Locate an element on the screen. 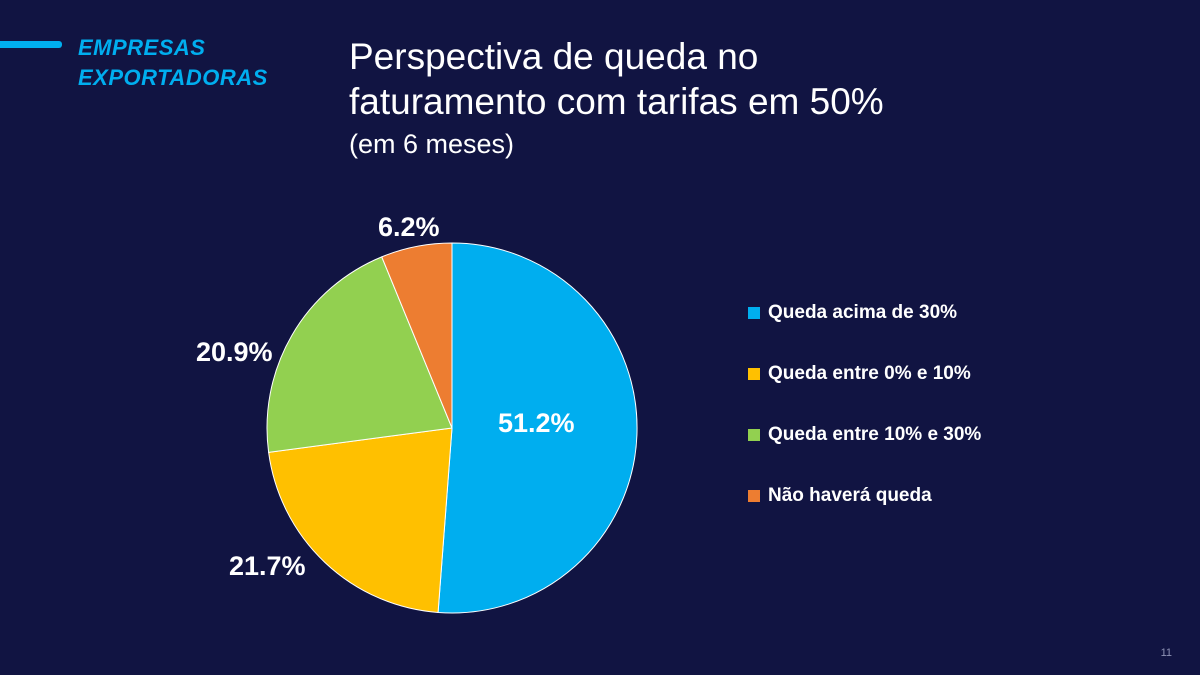 This screenshot has height=675, width=1200. pie-slice-nao-havera-queda is located at coordinates (417, 335).